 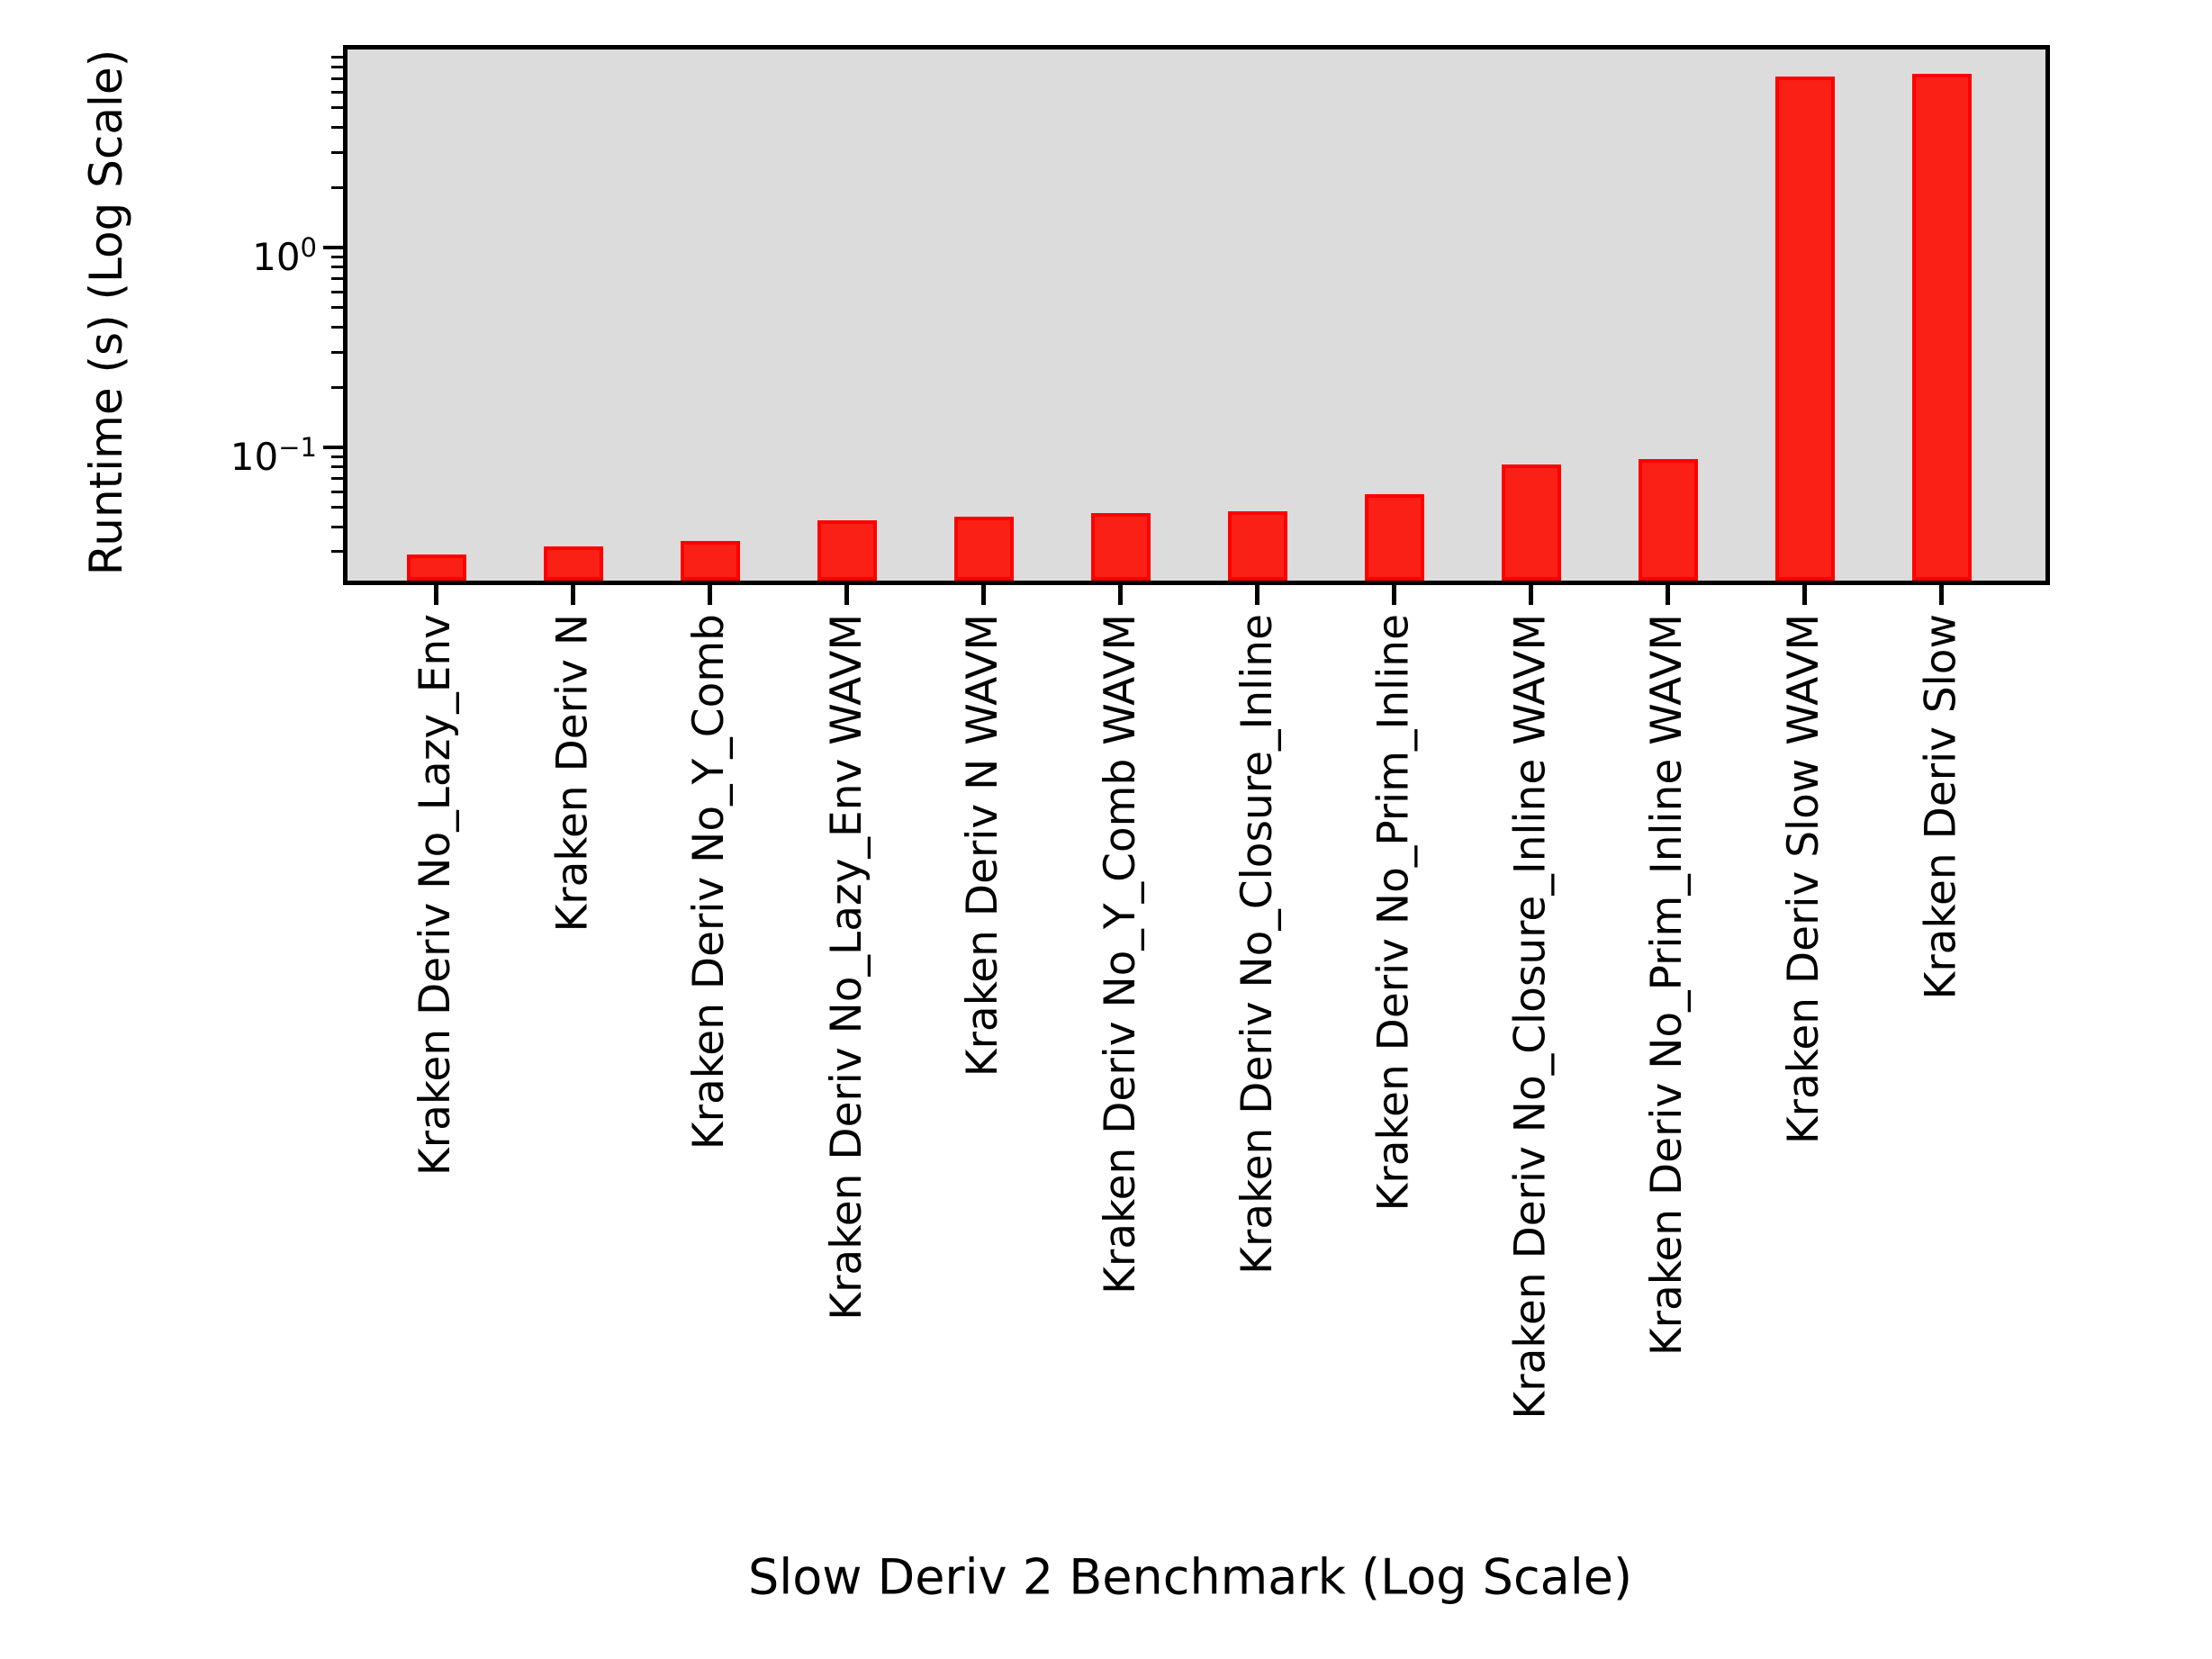 What do you see at coordinates (284, 255) in the screenshot?
I see `y-tick-label-1e0: 10⁰` at bounding box center [284, 255].